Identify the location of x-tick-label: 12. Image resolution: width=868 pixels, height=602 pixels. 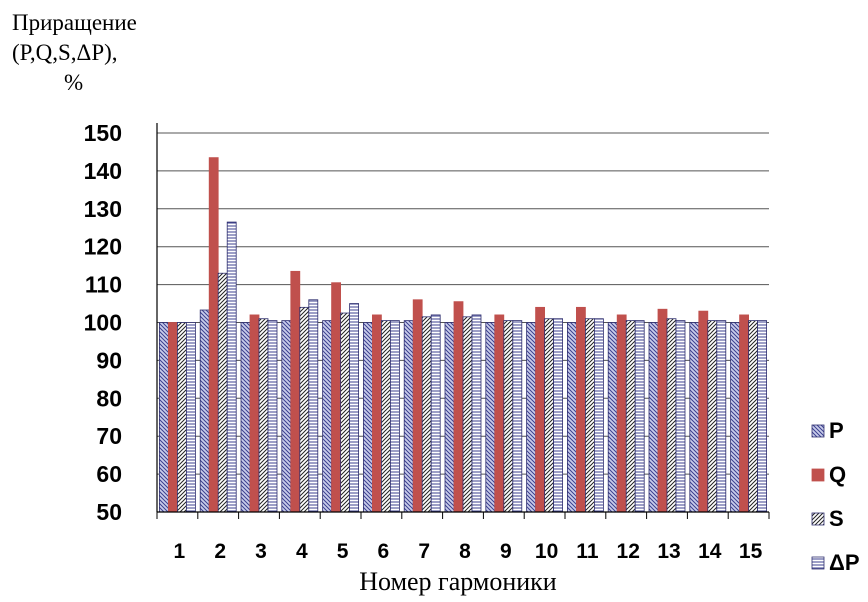
(628, 551).